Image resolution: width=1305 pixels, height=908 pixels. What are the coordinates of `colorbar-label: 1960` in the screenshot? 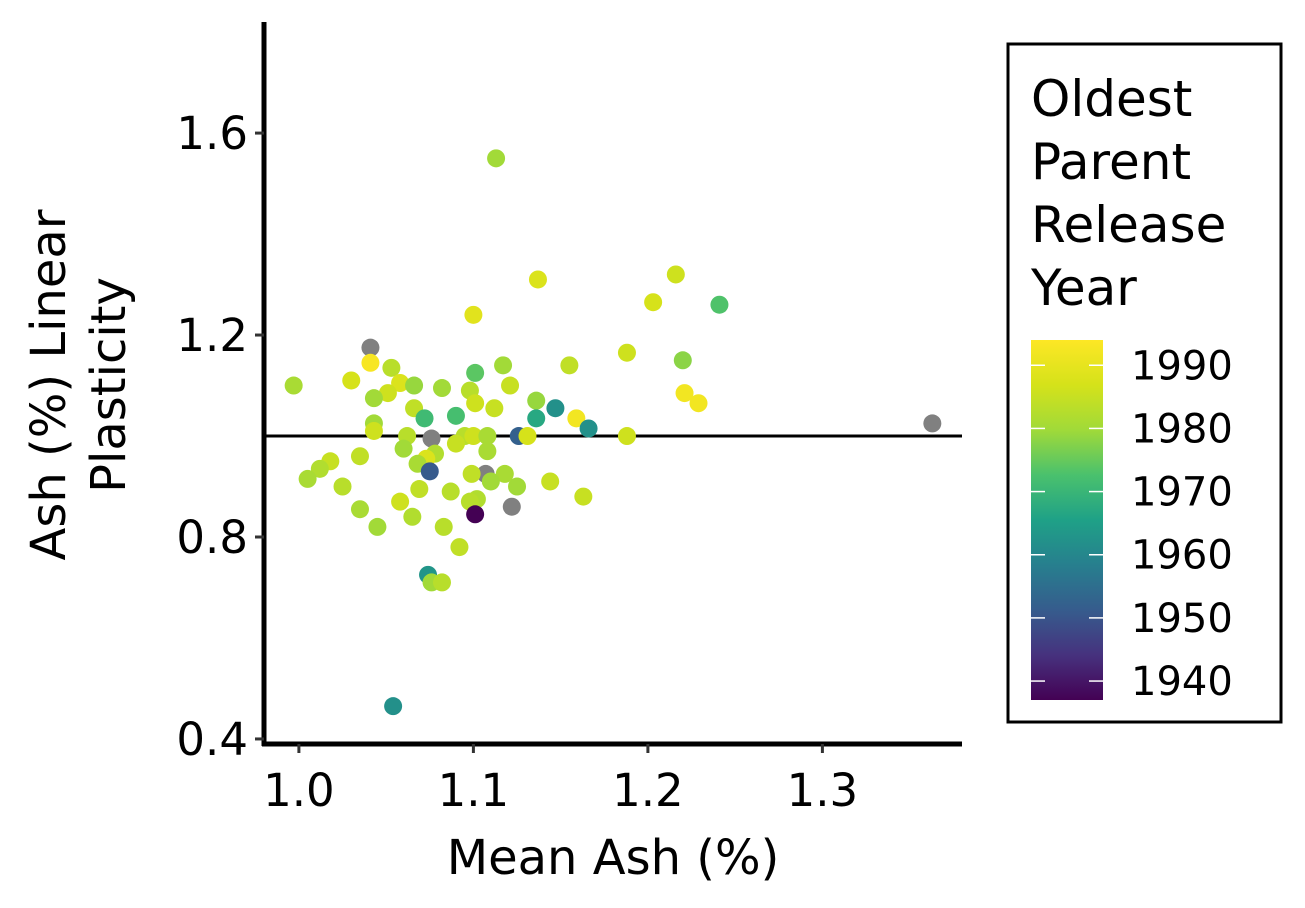 It's located at (1182, 556).